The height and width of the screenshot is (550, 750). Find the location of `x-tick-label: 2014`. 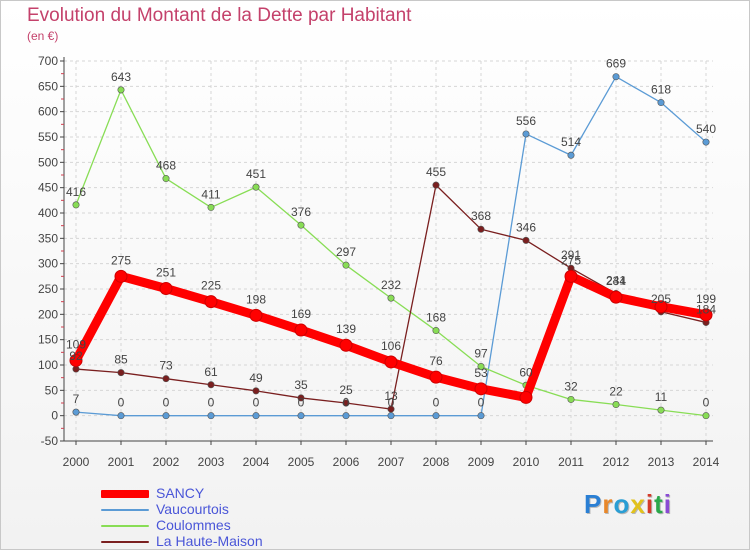

x-tick-label: 2014 is located at coordinates (706, 462).